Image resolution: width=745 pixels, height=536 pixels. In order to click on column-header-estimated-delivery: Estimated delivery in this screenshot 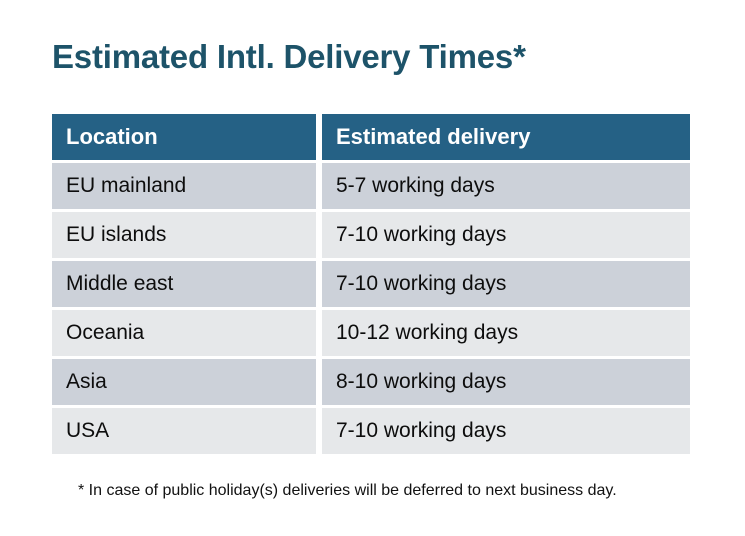, I will do `click(506, 137)`.